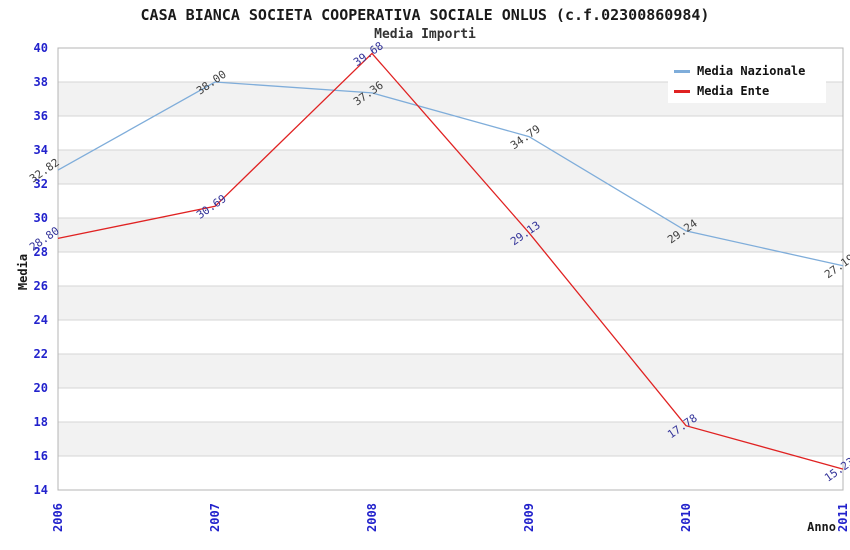  What do you see at coordinates (41, 116) in the screenshot?
I see `y-tick-label: 36` at bounding box center [41, 116].